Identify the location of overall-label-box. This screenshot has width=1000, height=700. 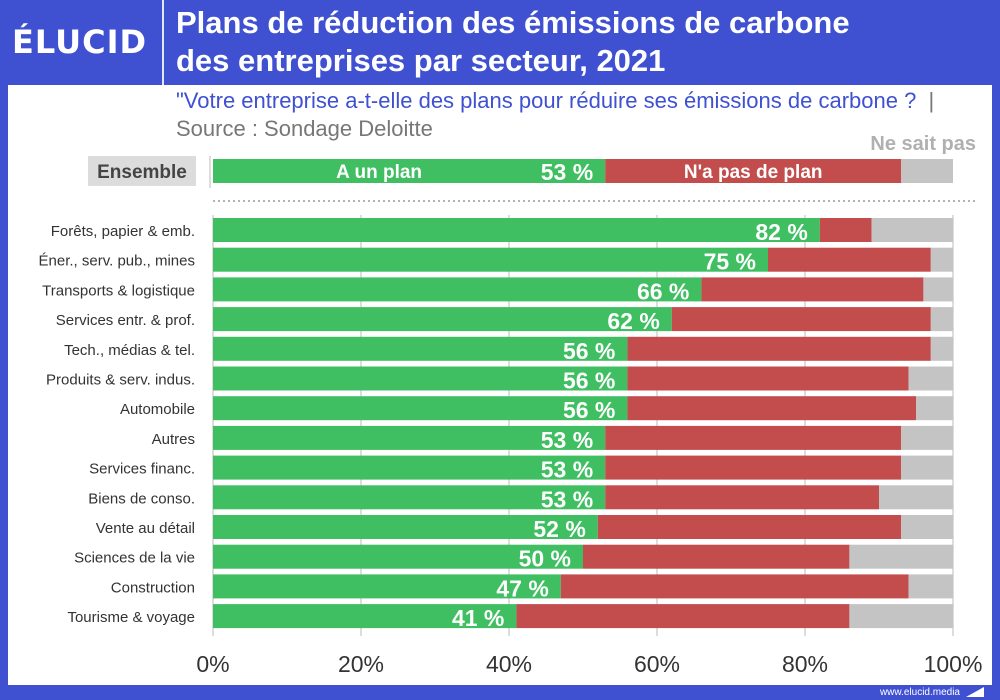
(142, 171).